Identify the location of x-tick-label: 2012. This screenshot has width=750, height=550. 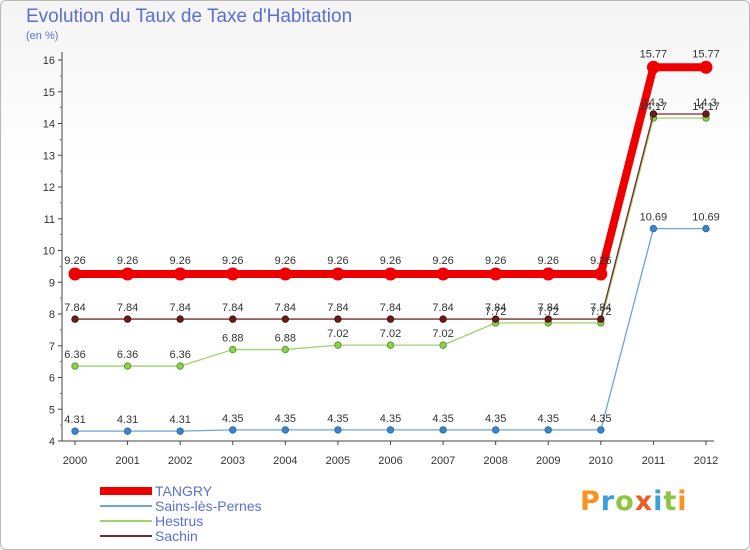
(706, 461).